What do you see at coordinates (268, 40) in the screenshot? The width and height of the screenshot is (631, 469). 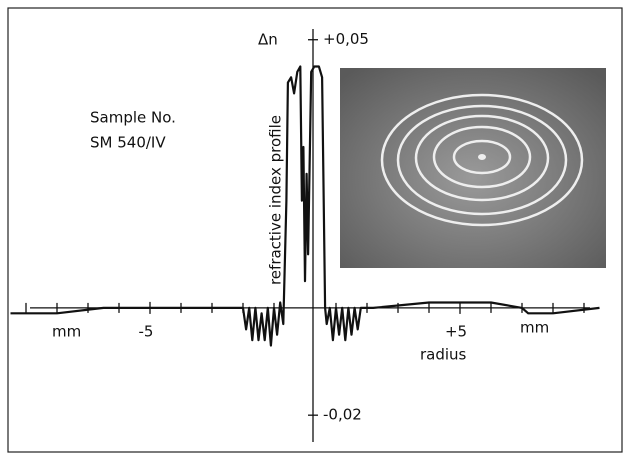 I see `y-label: Δn` at bounding box center [268, 40].